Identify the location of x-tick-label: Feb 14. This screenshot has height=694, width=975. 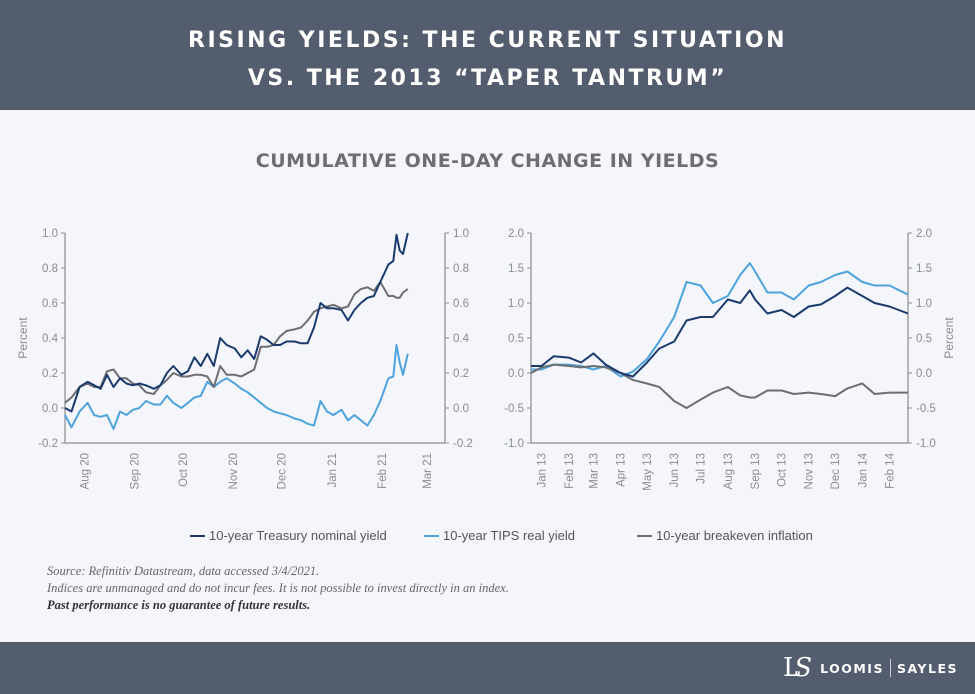
(891, 470).